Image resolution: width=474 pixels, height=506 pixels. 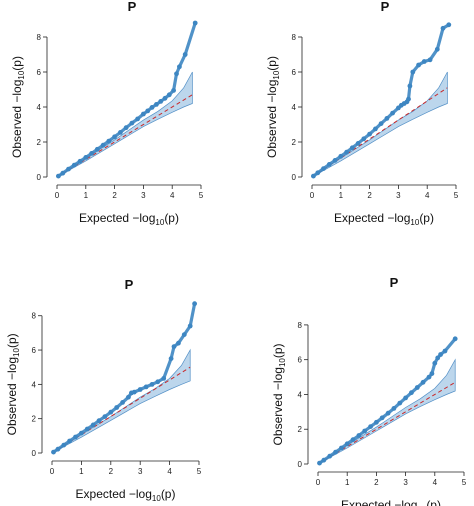 What do you see at coordinates (140, 471) in the screenshot?
I see `x-tick-label: 3` at bounding box center [140, 471].